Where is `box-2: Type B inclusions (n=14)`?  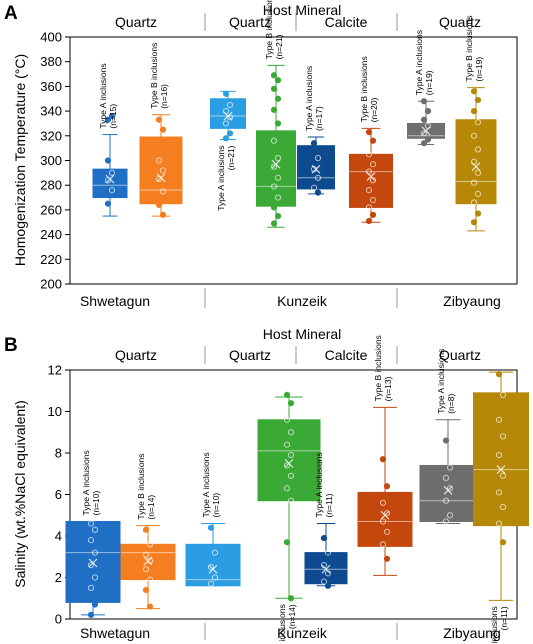 box-2: Type B inclusions (n=14) is located at coordinates (148, 531).